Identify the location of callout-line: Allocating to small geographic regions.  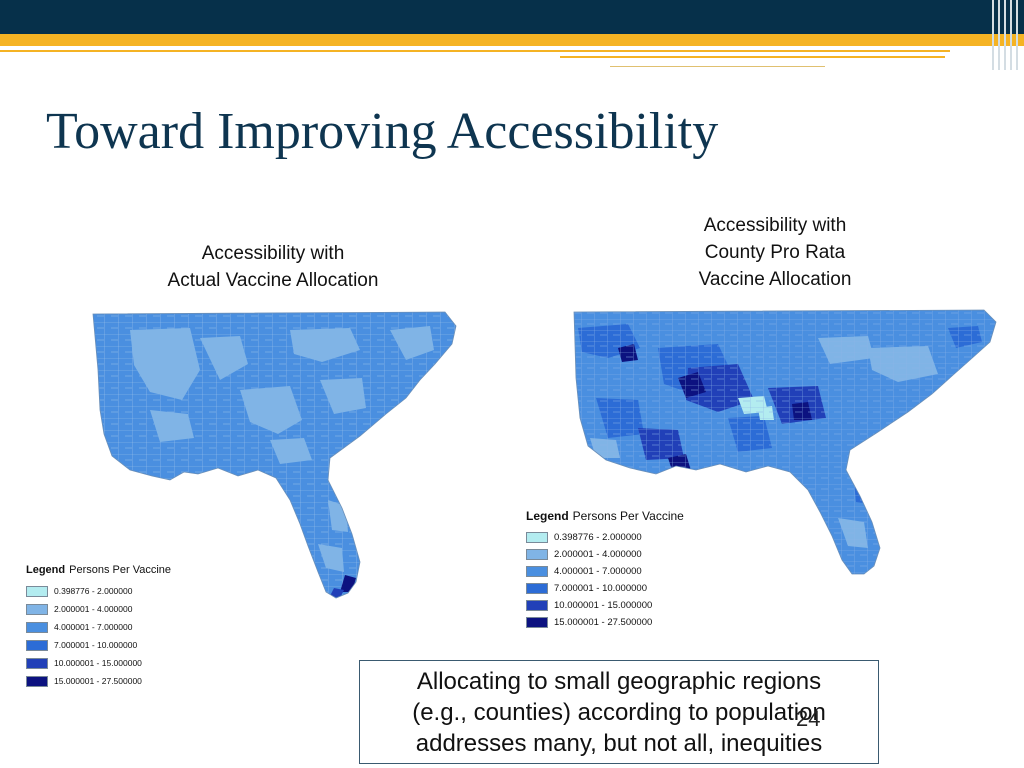
(619, 681).